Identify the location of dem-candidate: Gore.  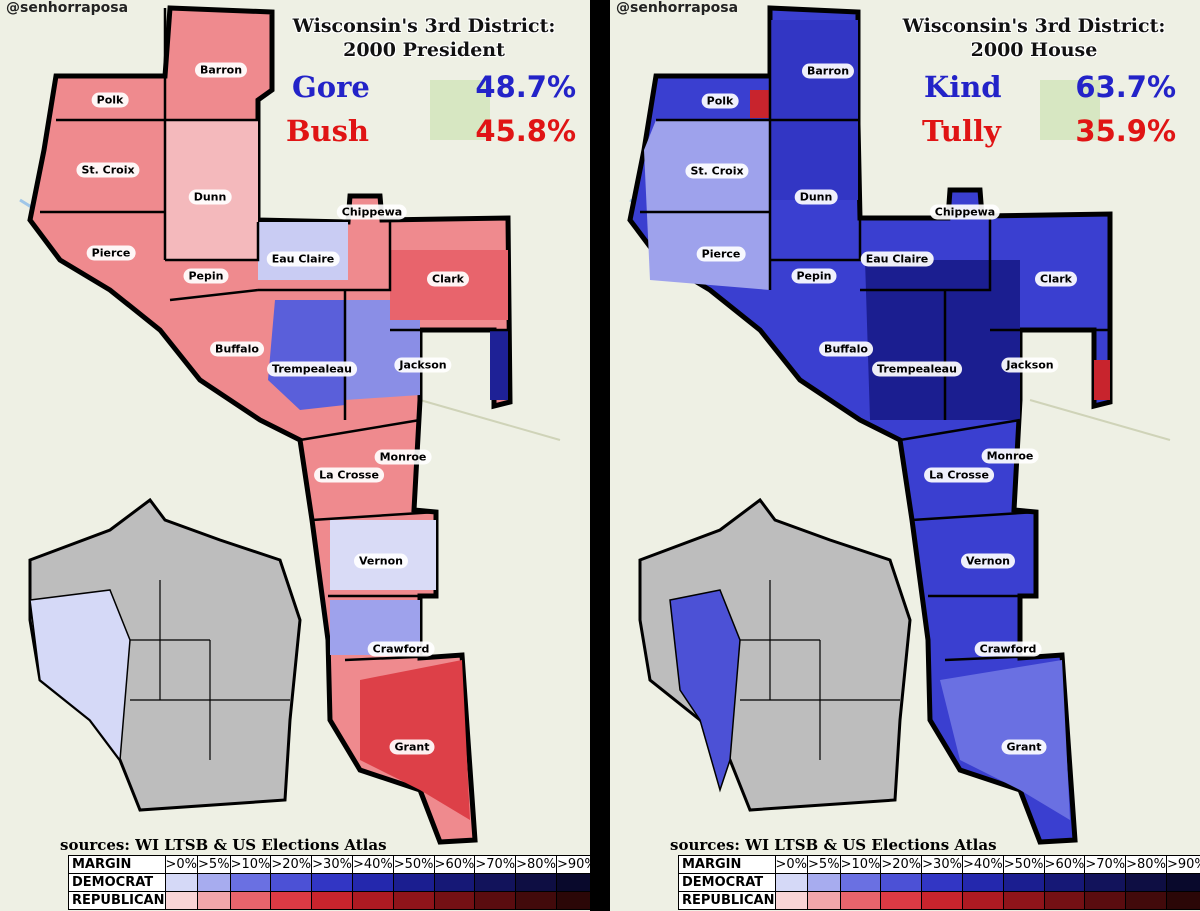
(331, 87).